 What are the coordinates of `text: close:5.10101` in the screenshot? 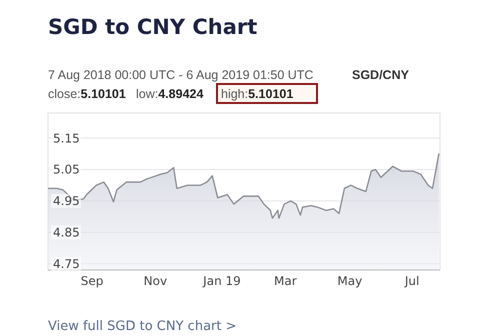 It's located at (87, 94).